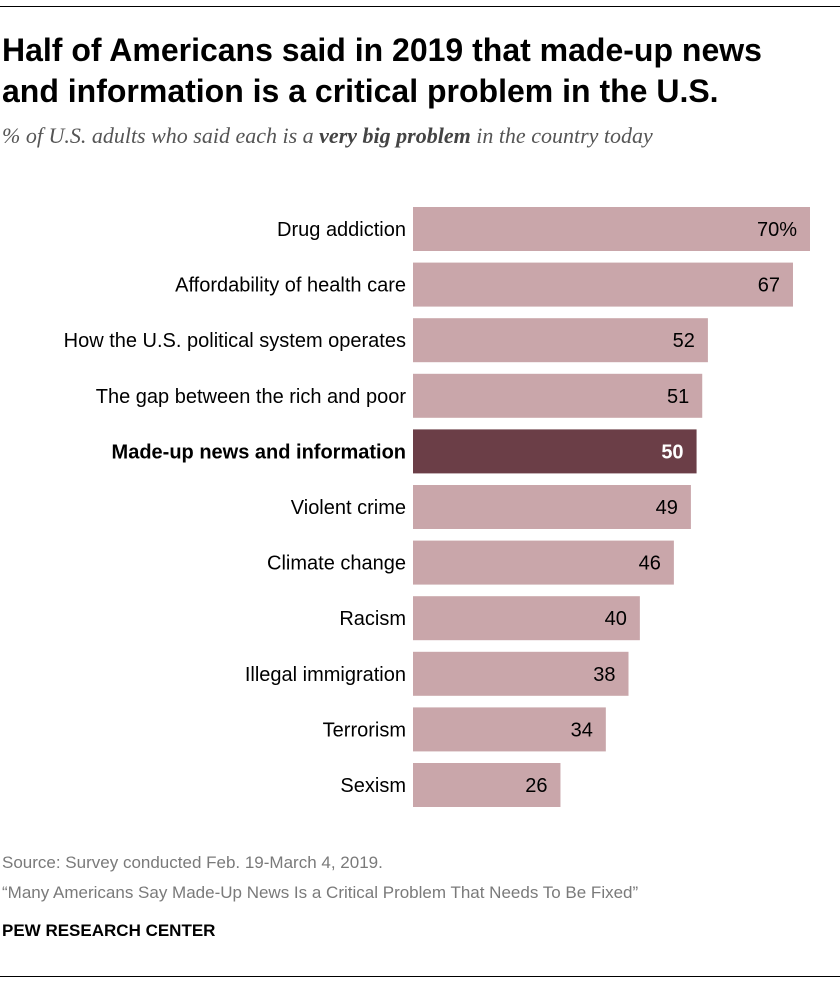 This screenshot has width=840, height=984. What do you see at coordinates (341, 230) in the screenshot?
I see `category-label: Drug addiction` at bounding box center [341, 230].